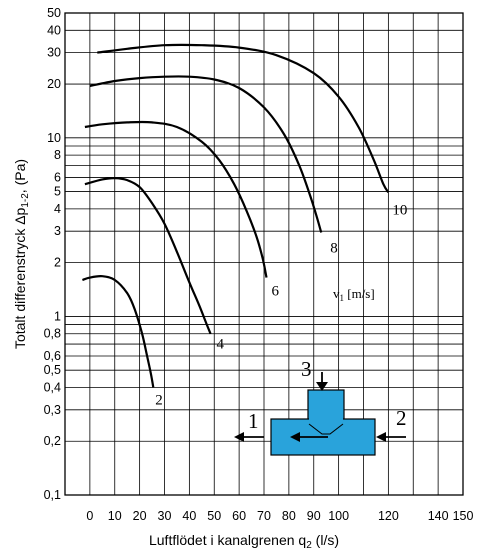 This screenshot has width=485, height=552. What do you see at coordinates (57, 231) in the screenshot?
I see `y-tick-label: 3` at bounding box center [57, 231].